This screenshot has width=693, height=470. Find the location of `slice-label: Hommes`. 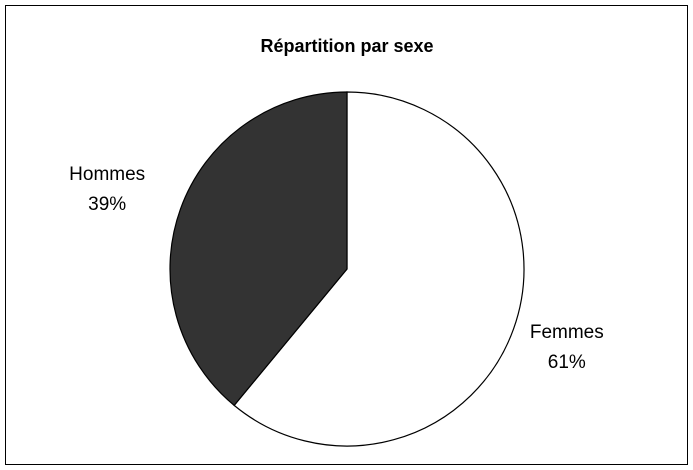

slice-label: Hommes is located at coordinates (107, 174).